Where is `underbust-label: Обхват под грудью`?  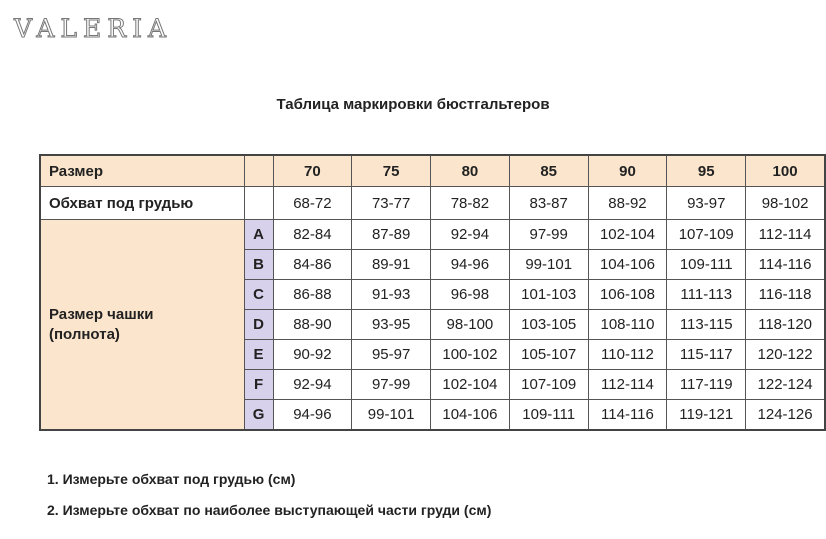
underbust-label: Обхват под грудью is located at coordinates (142, 203).